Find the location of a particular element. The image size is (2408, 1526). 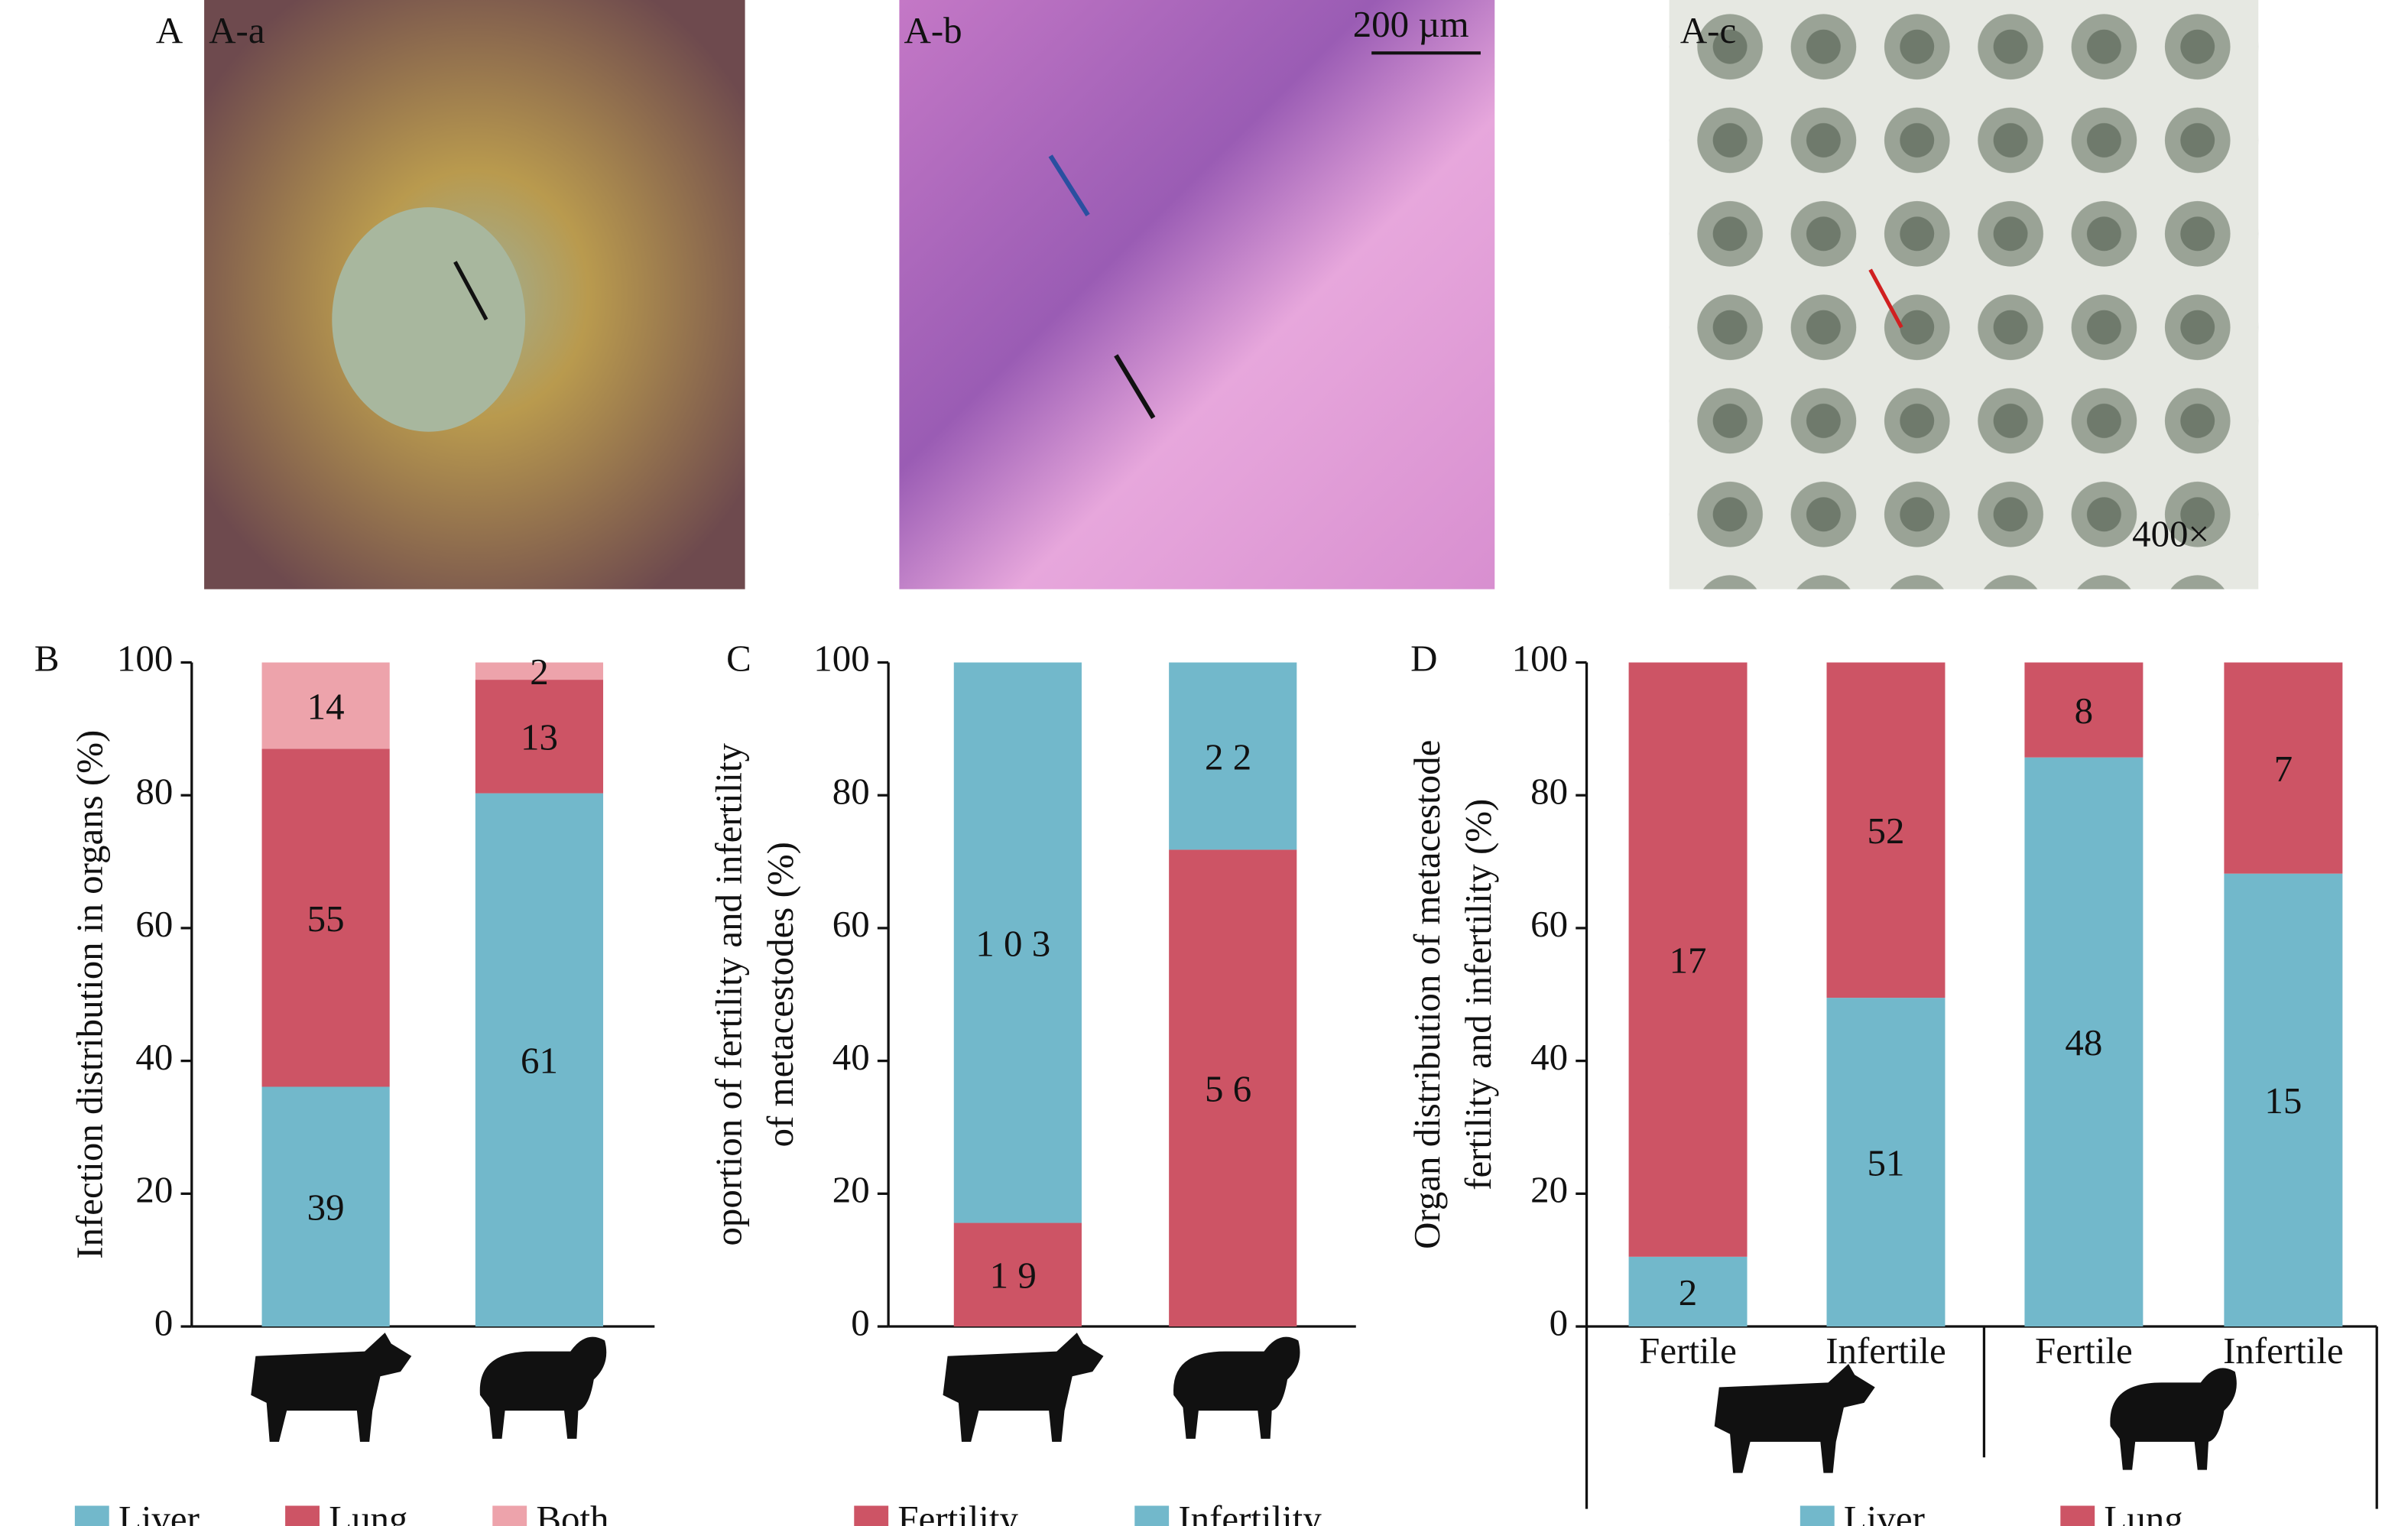

data-label: 61 is located at coordinates (540, 1061).